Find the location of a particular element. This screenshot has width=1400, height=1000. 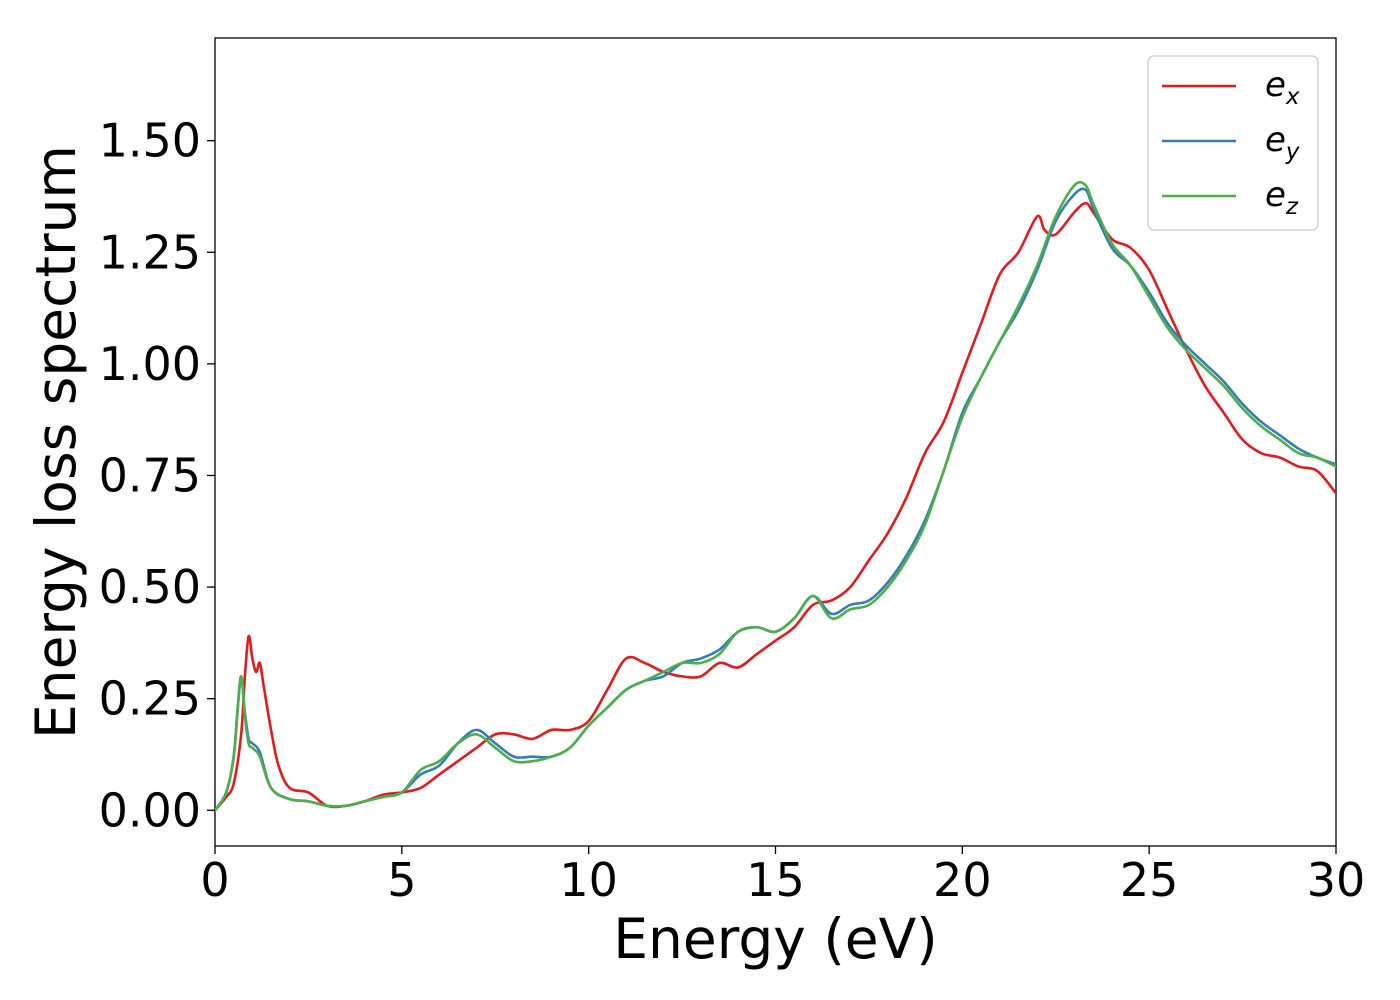

legend-label-subscript: x is located at coordinates (1292, 97).